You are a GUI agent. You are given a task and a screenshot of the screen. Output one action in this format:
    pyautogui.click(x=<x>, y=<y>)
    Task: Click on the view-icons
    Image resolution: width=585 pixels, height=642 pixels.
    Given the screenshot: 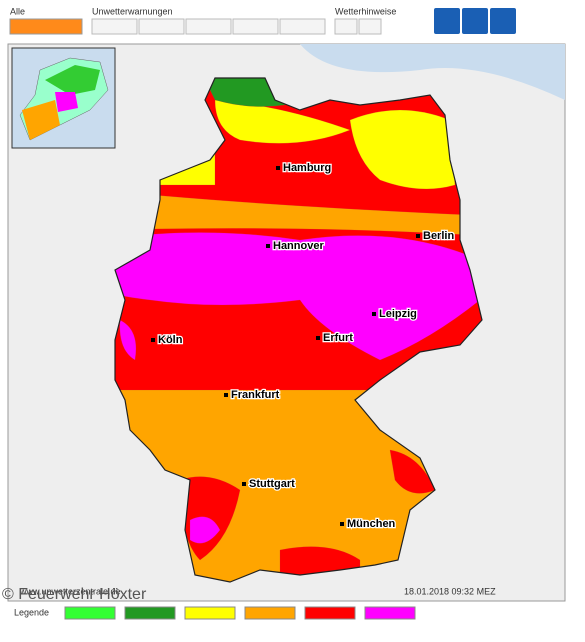 What is the action you would take?
    pyautogui.click(x=475, y=21)
    